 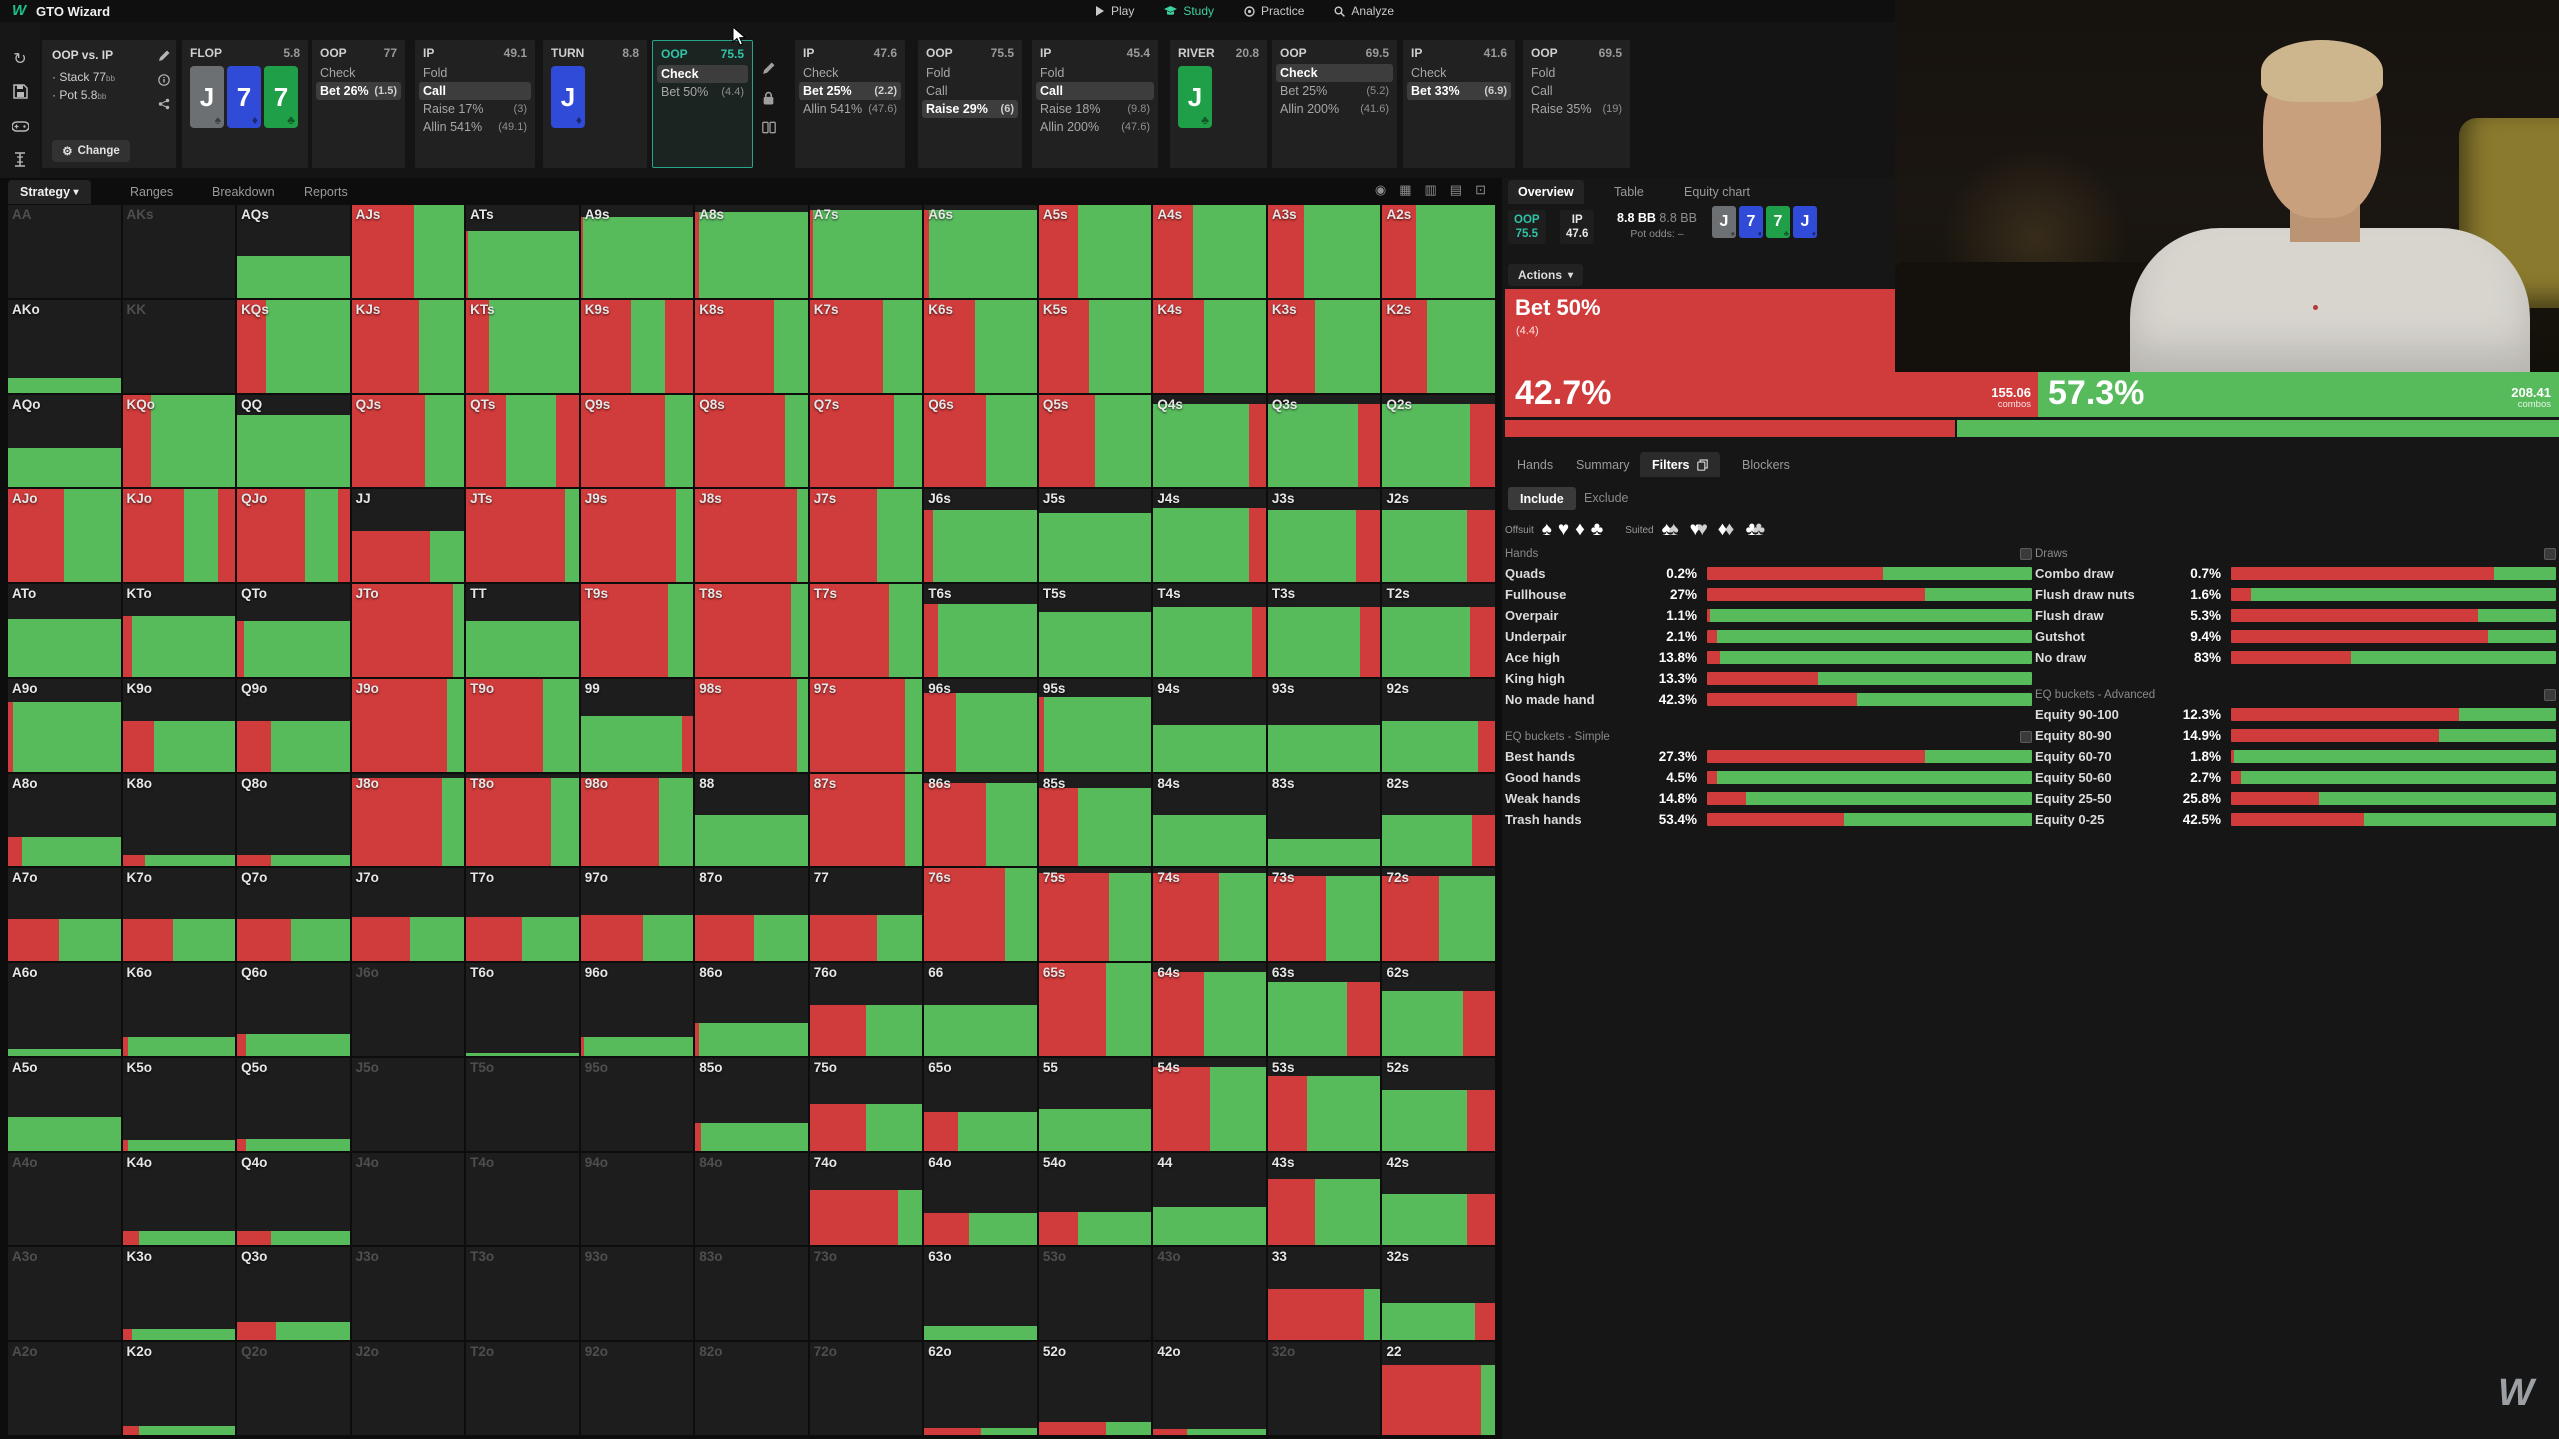 I want to click on grid-cell-Q5s: Q5s, so click(x=1095, y=441).